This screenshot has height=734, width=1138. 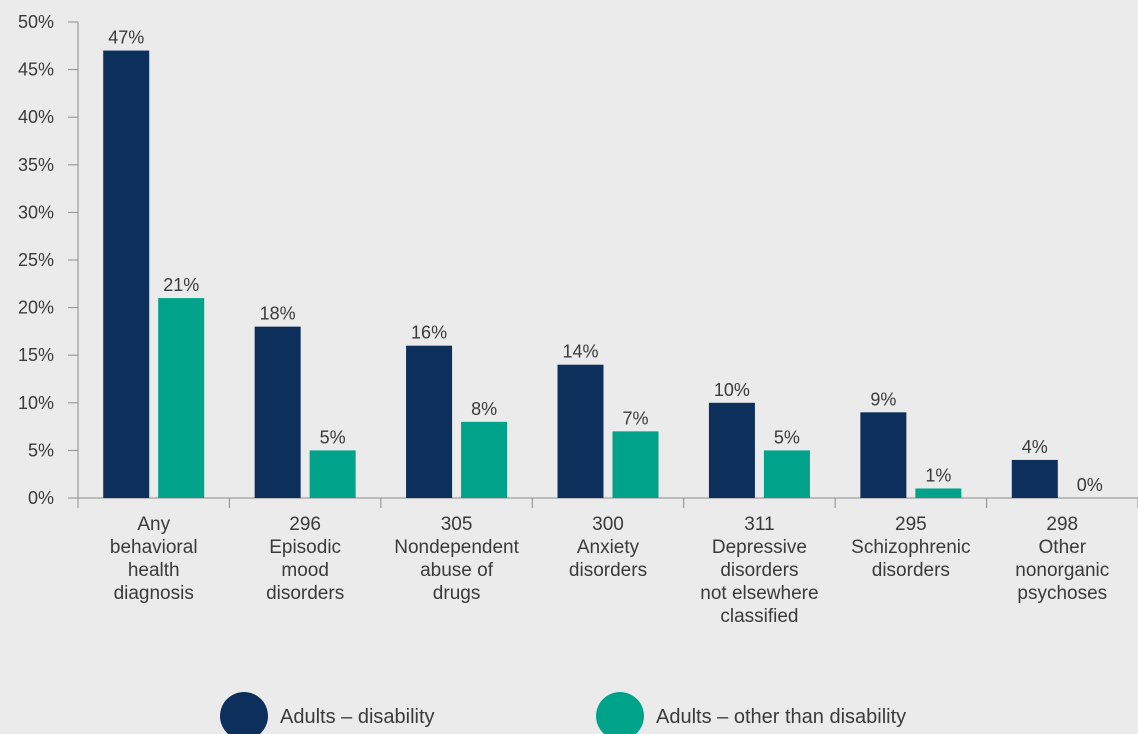 I want to click on y-tick-label: 30%, so click(x=36, y=212).